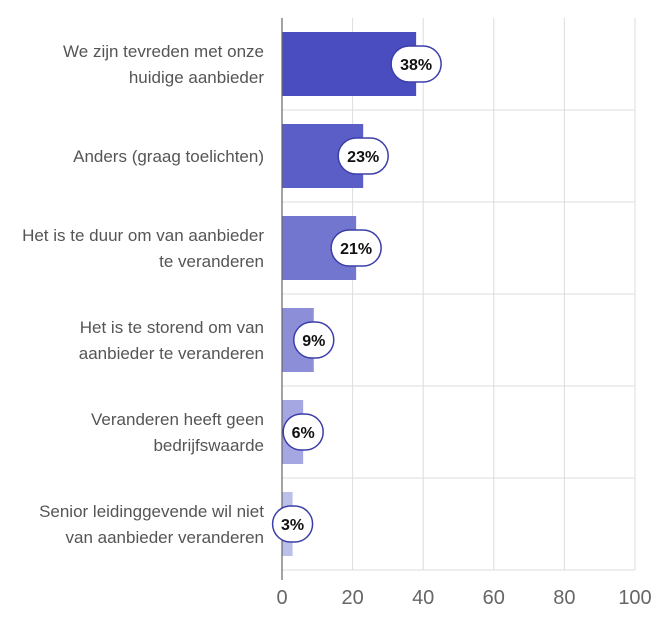 This screenshot has width=668, height=624. What do you see at coordinates (172, 327) in the screenshot?
I see `category-label: Het is te storend om van` at bounding box center [172, 327].